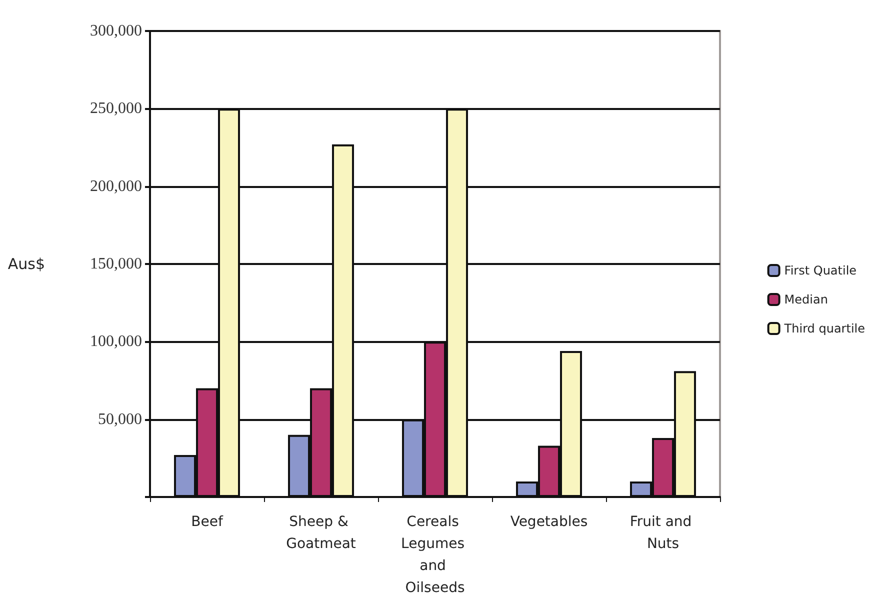 The width and height of the screenshot is (876, 599). What do you see at coordinates (120, 419) in the screenshot?
I see `y-tick-label: 50,000` at bounding box center [120, 419].